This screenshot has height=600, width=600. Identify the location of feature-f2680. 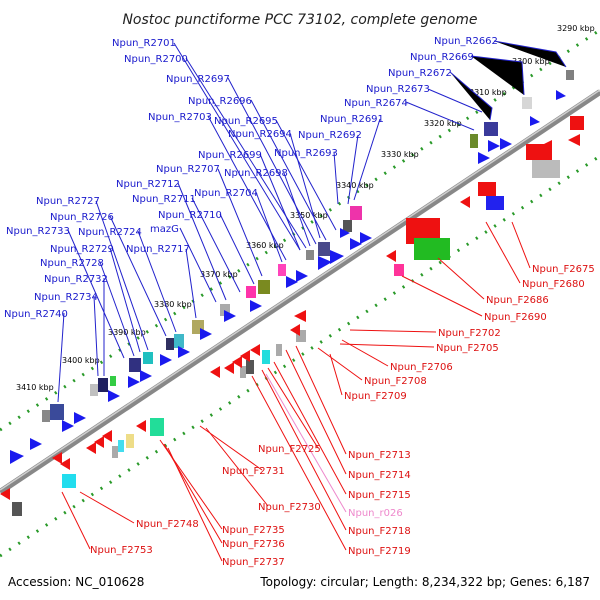
(539, 152).